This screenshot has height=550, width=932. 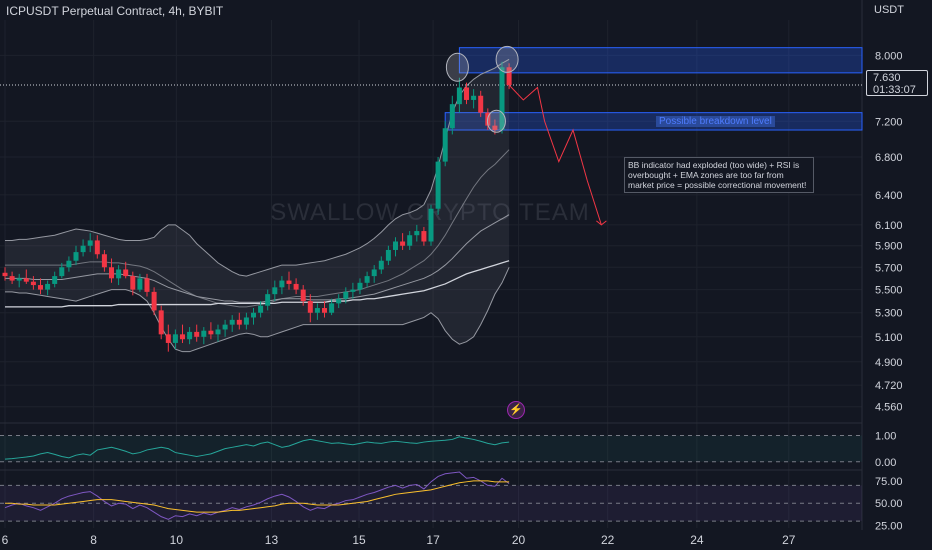 I want to click on price-tick-label: 5.900, so click(x=889, y=247).